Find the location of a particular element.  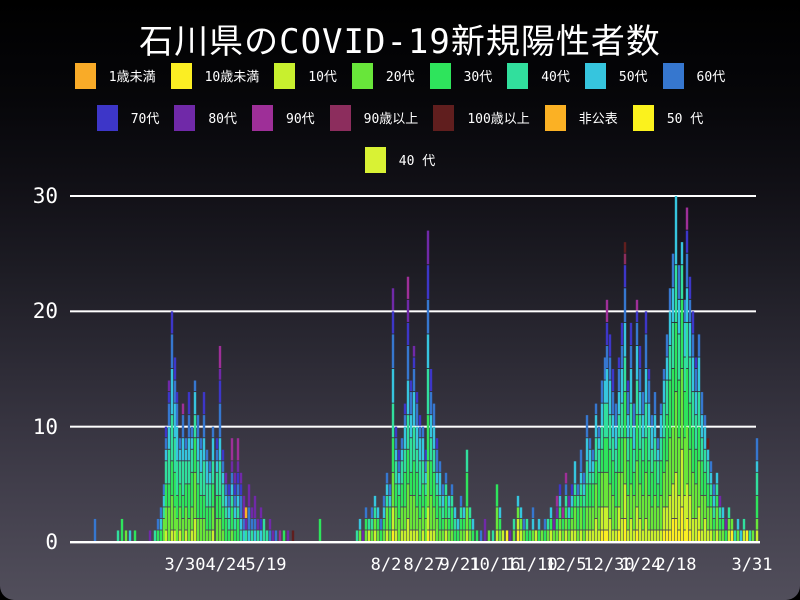

legend-row-3: 40 代 is located at coordinates (400, 159).